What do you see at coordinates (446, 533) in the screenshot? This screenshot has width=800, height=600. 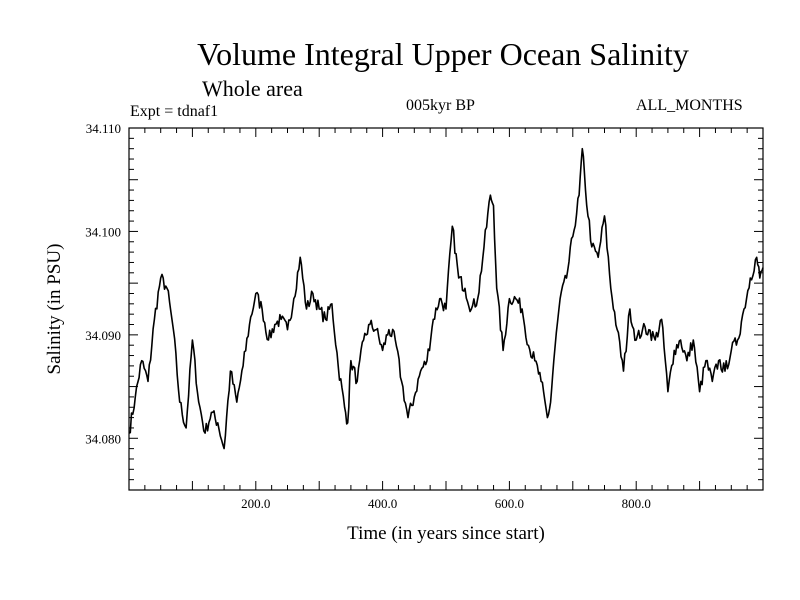 I see `x-axis-label: Time (in years since start)` at bounding box center [446, 533].